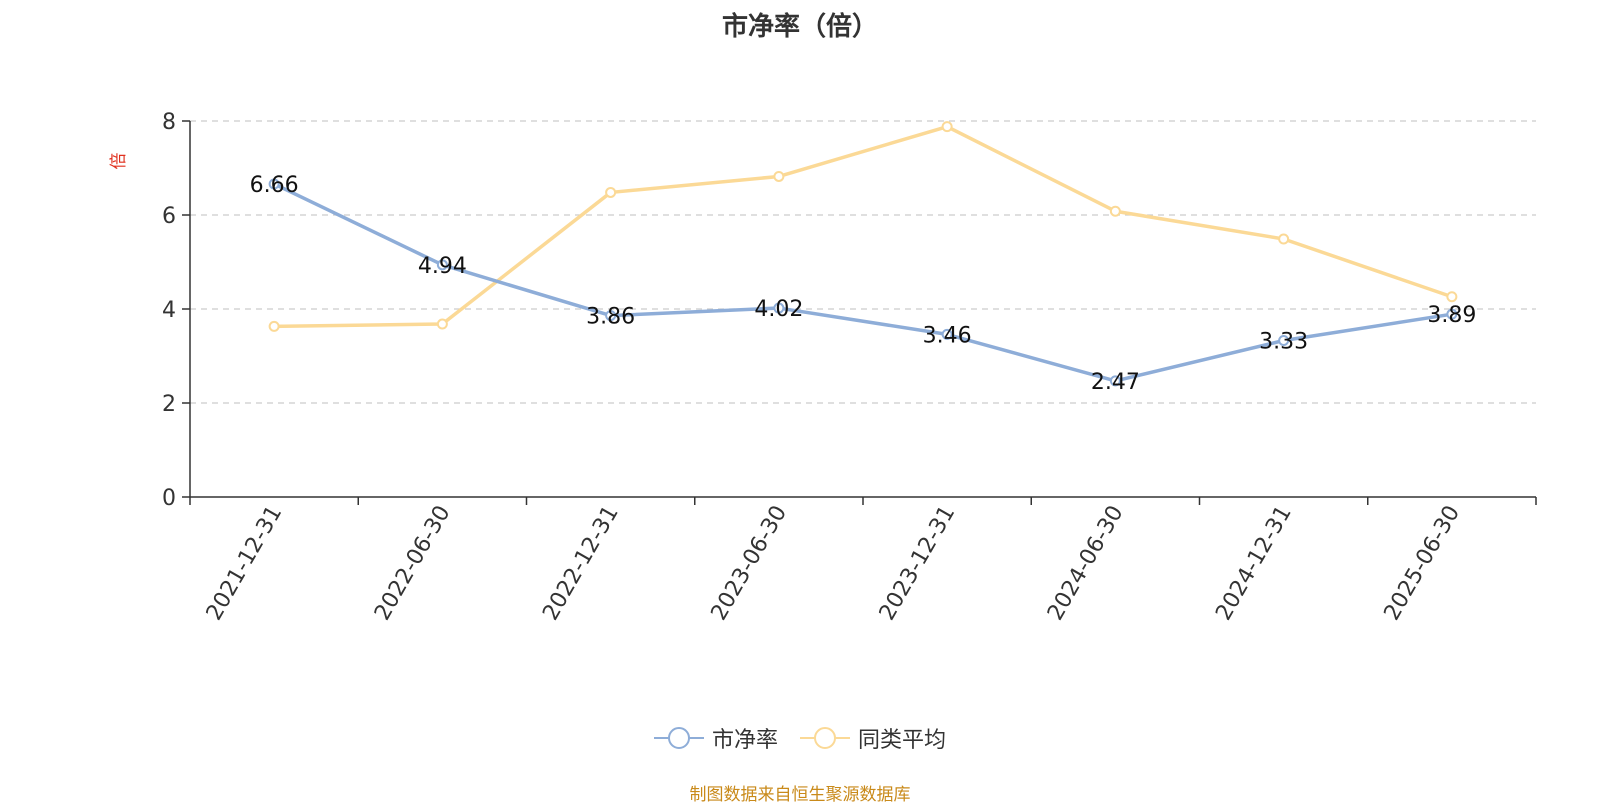 The image size is (1600, 805). I want to click on legend-item-series-1: 同类平均, so click(873, 738).